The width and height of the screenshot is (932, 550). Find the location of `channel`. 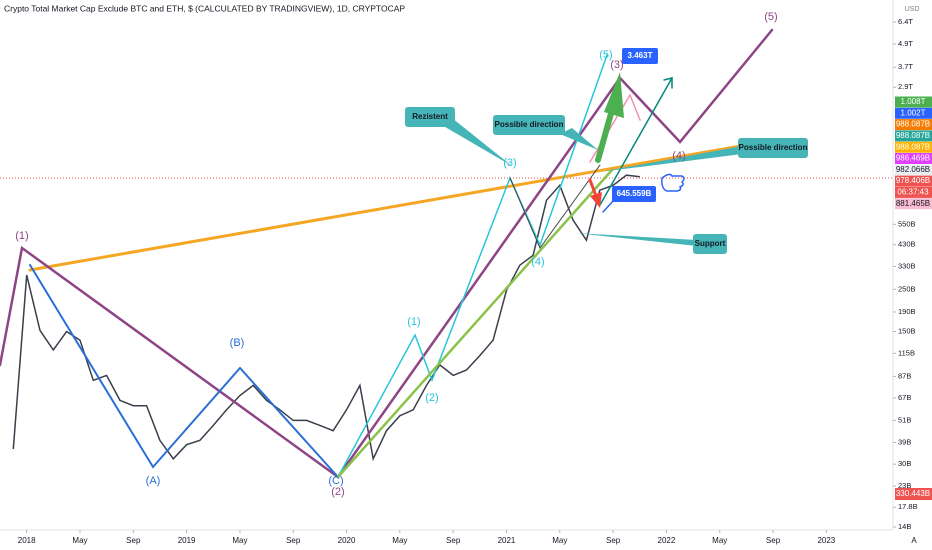

channel is located at coordinates (555, 207).